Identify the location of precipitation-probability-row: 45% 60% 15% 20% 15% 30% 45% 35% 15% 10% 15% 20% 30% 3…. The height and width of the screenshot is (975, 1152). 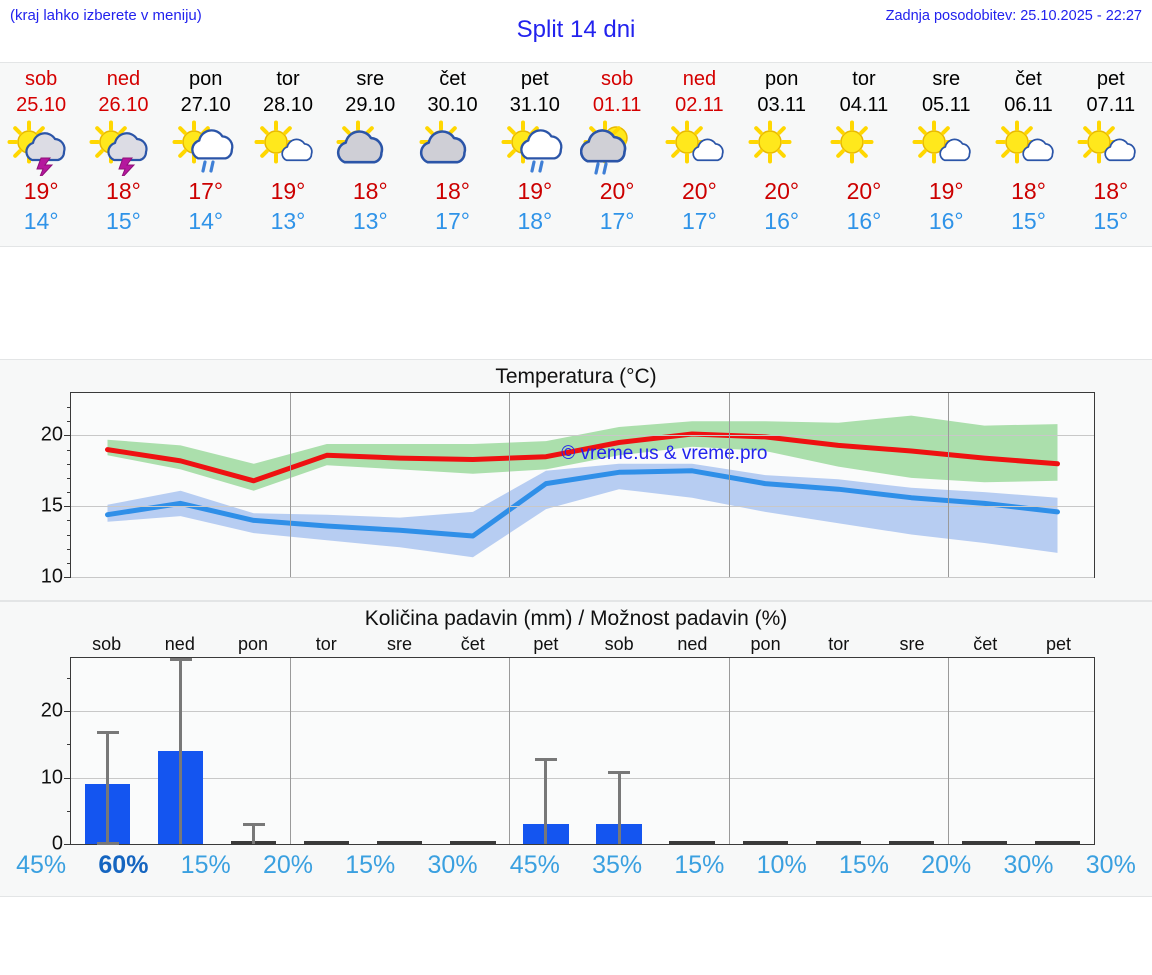
(576, 865).